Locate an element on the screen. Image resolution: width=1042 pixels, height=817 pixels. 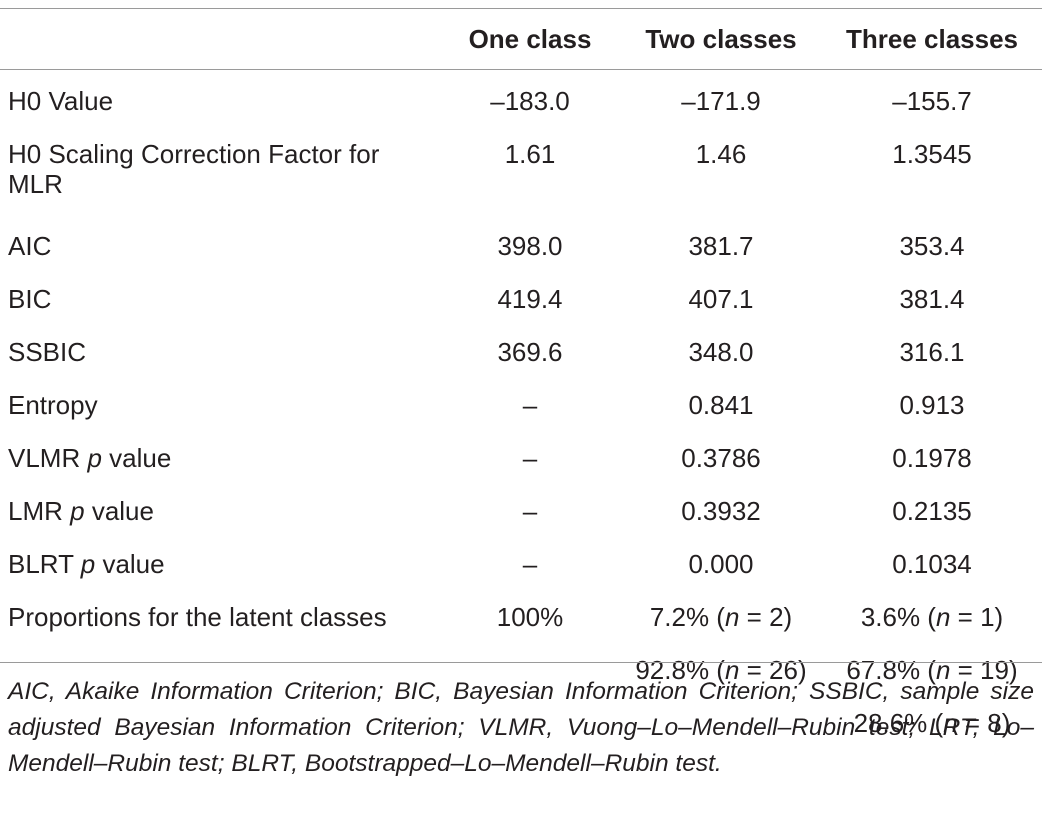
value-cell: 3.6% (n = 1) is located at coordinates (932, 620).